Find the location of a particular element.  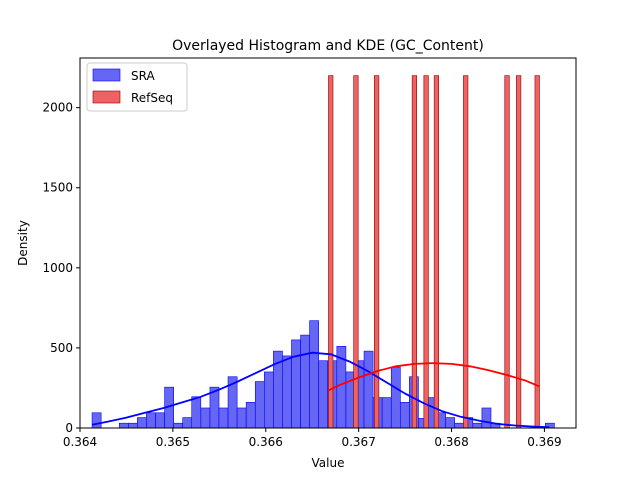

y-tick-label: 1000 is located at coordinates (57, 268).